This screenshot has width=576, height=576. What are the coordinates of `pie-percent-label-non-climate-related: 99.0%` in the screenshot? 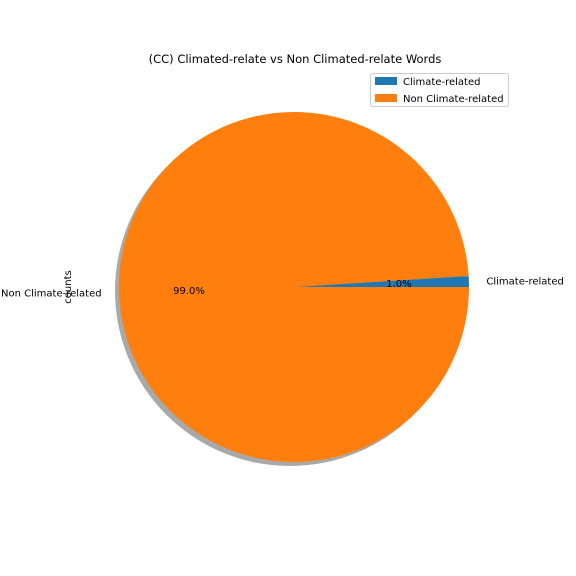 It's located at (189, 291).